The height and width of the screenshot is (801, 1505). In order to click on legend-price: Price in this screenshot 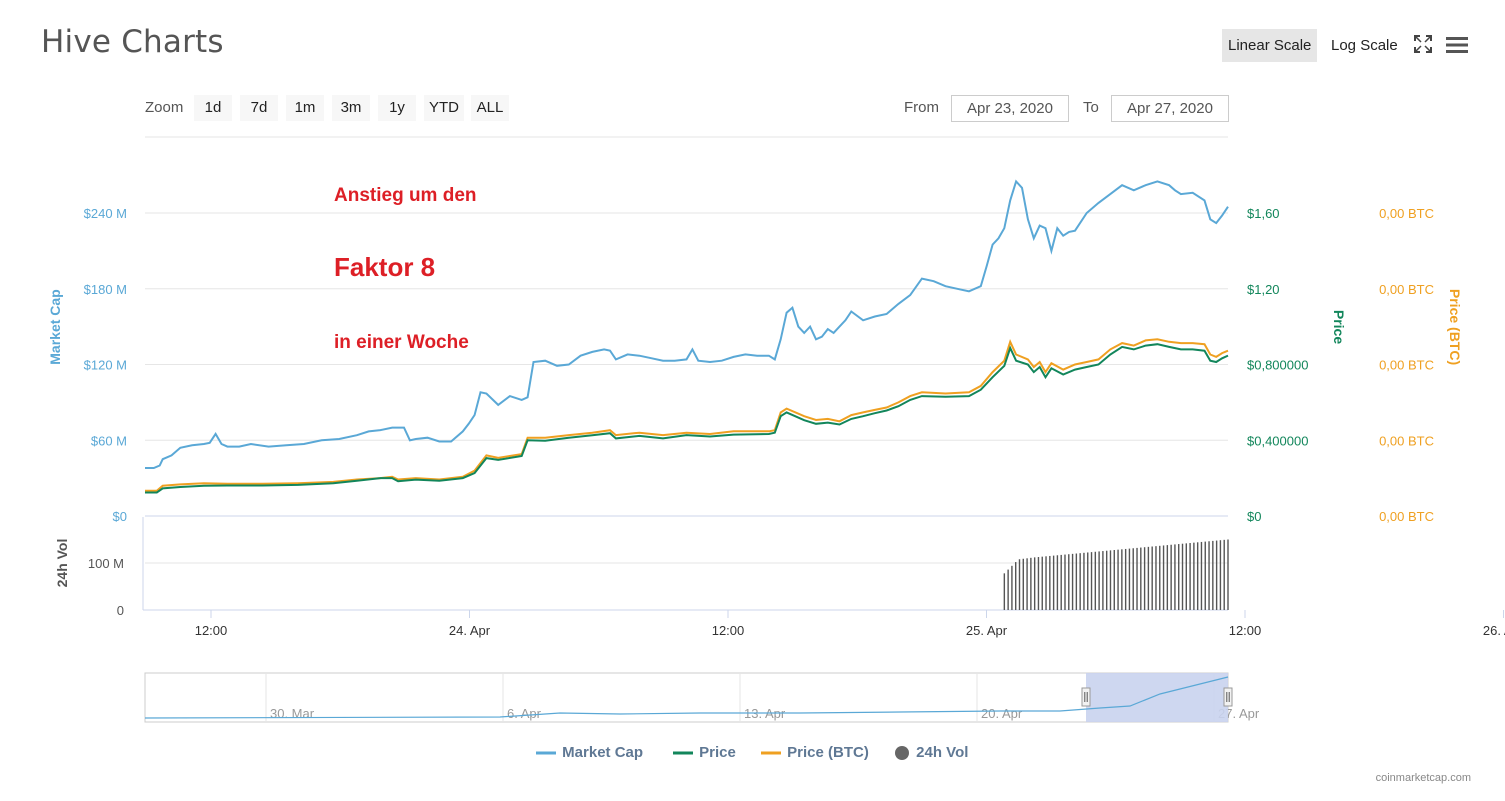, I will do `click(704, 752)`.